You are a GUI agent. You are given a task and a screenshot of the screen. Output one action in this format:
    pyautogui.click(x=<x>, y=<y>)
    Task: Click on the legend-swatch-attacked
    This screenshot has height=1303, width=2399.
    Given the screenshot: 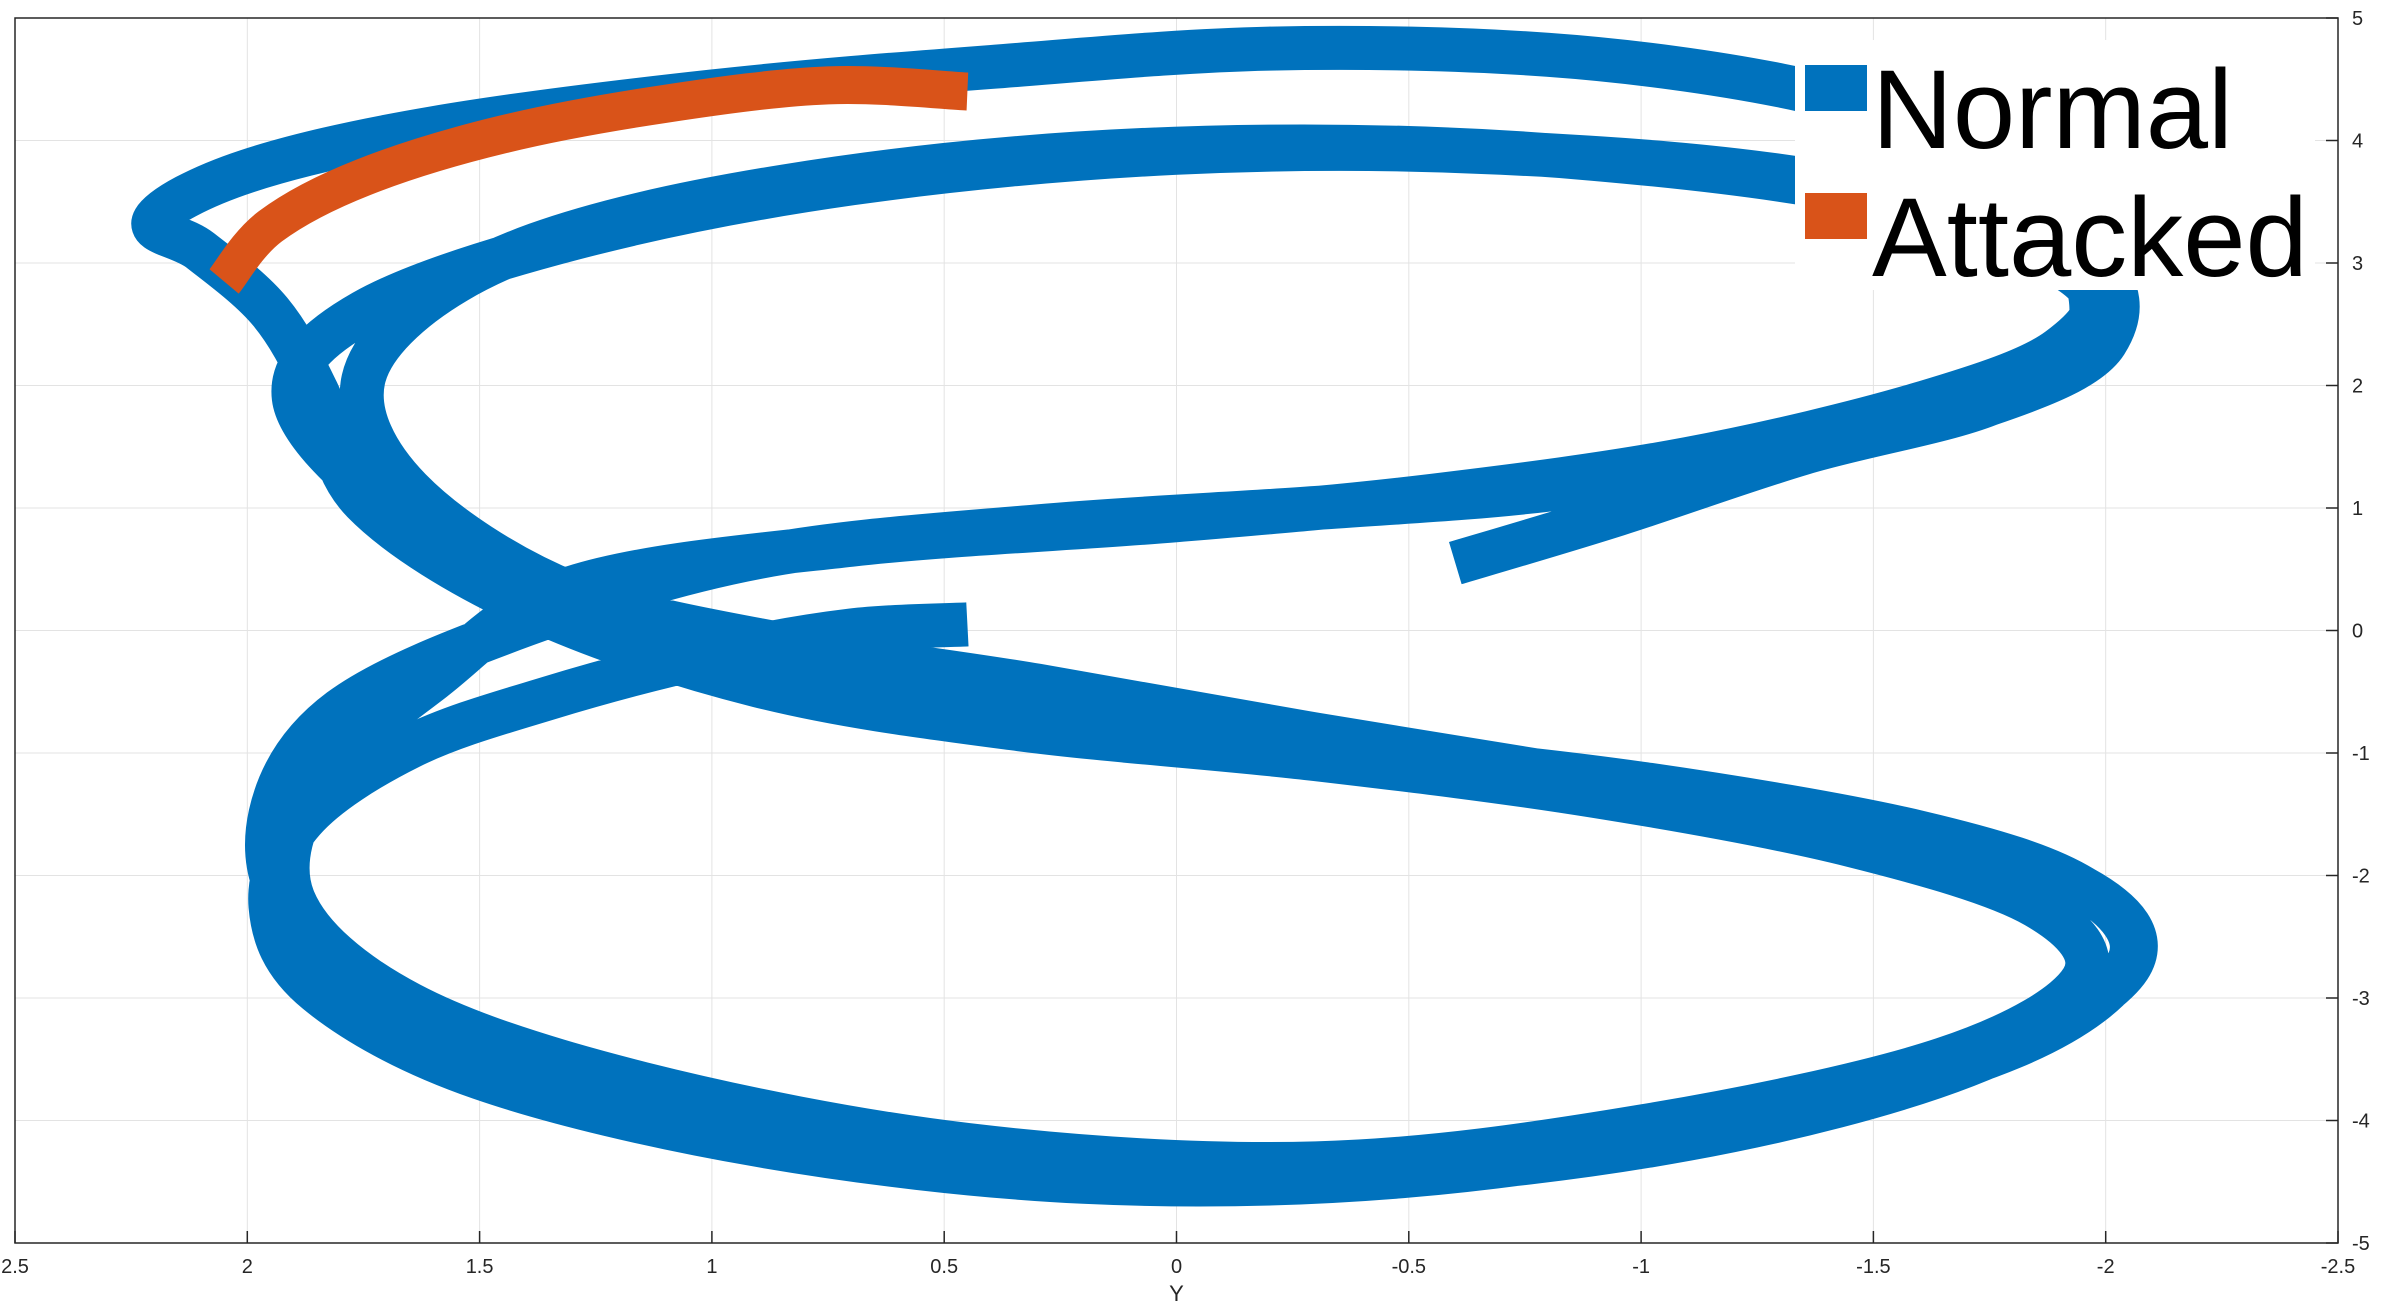 What is the action you would take?
    pyautogui.click(x=1836, y=216)
    